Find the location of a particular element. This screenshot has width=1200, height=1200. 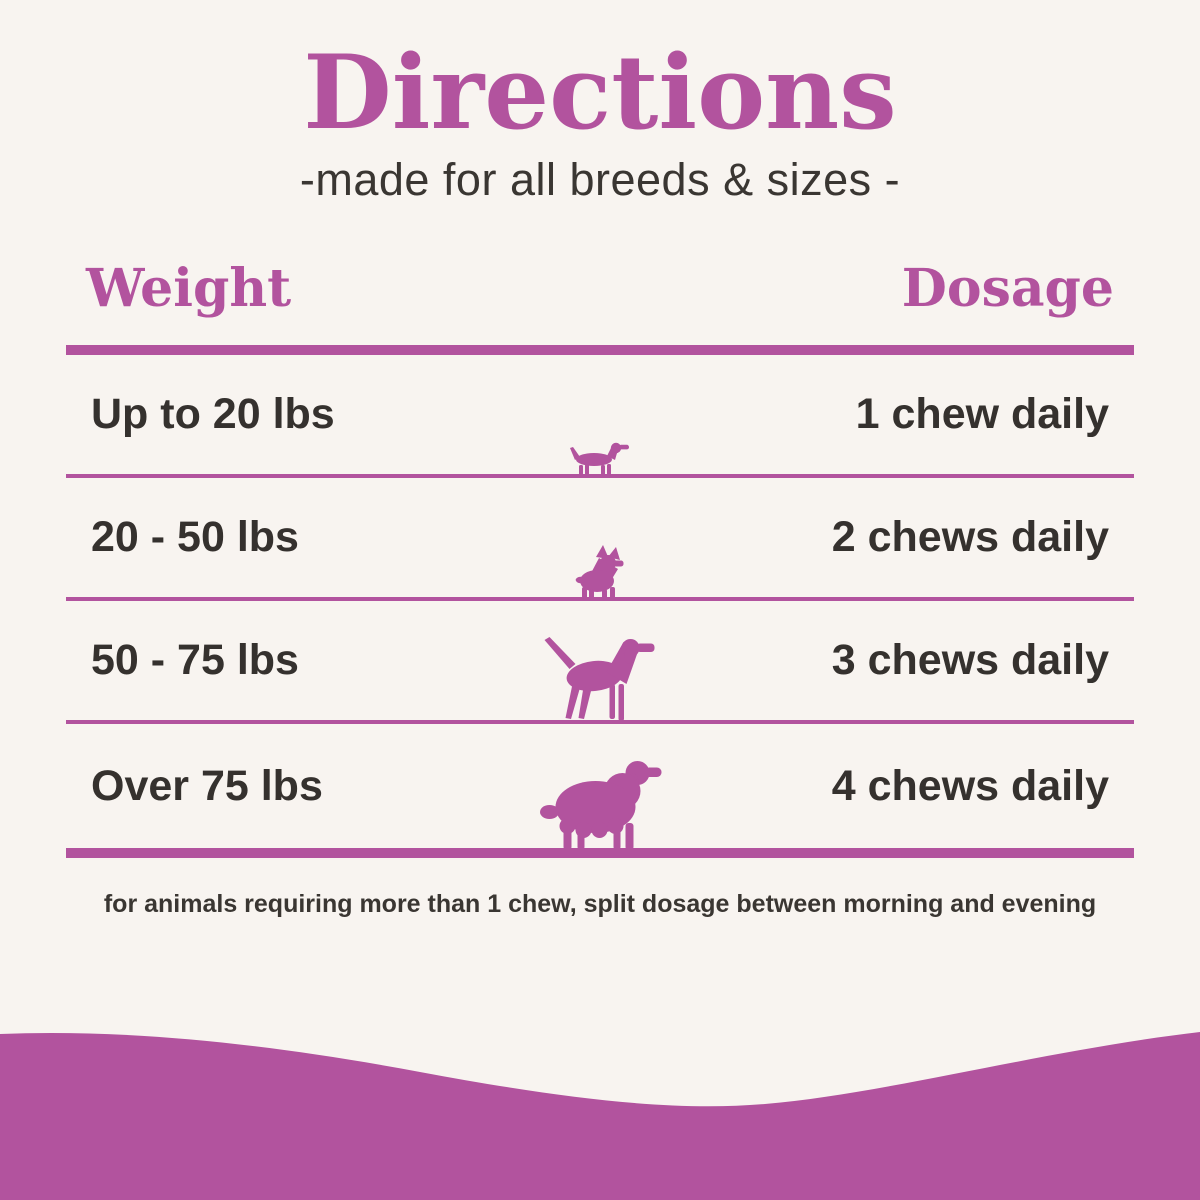

weight-column-header: Weight is located at coordinates (189, 289).